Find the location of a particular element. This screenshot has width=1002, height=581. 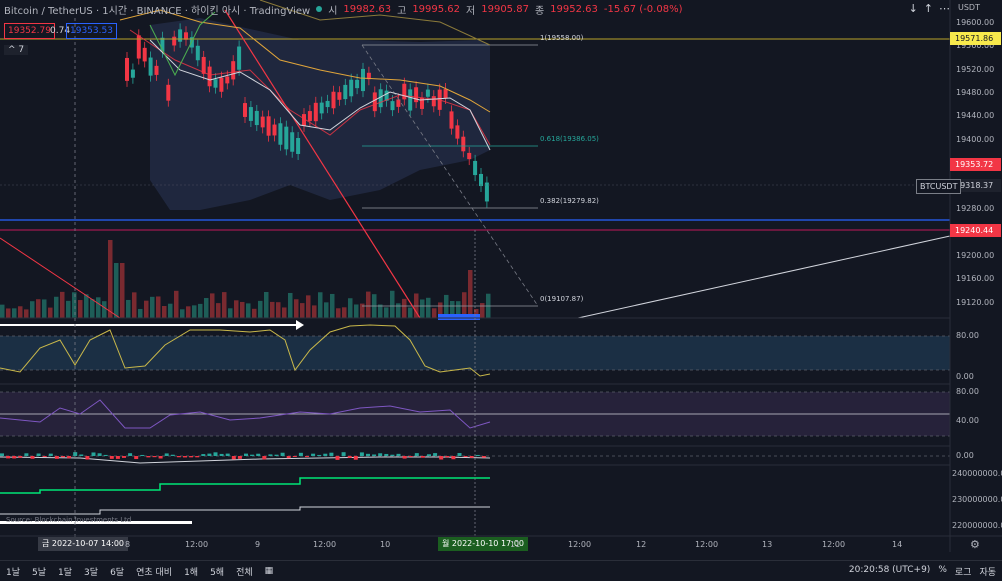

ask-price-box: 19353.53 is located at coordinates (91, 31).